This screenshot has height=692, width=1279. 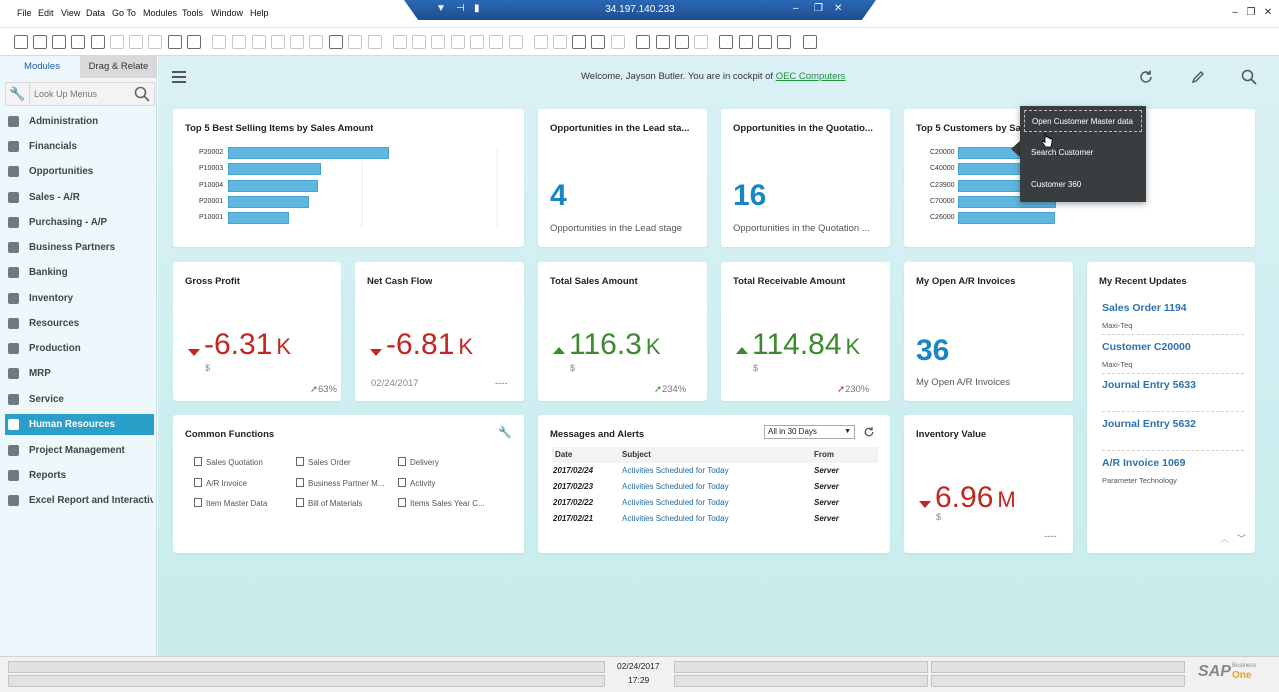 What do you see at coordinates (618, 42) in the screenshot?
I see `alert-icon` at bounding box center [618, 42].